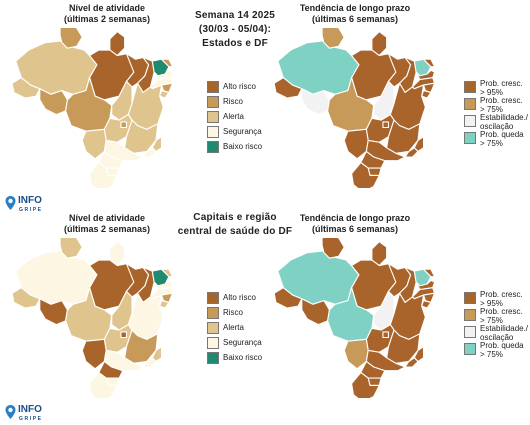 The width and height of the screenshot is (530, 425). I want to click on legend-label-line2: > 95%, so click(491, 303).